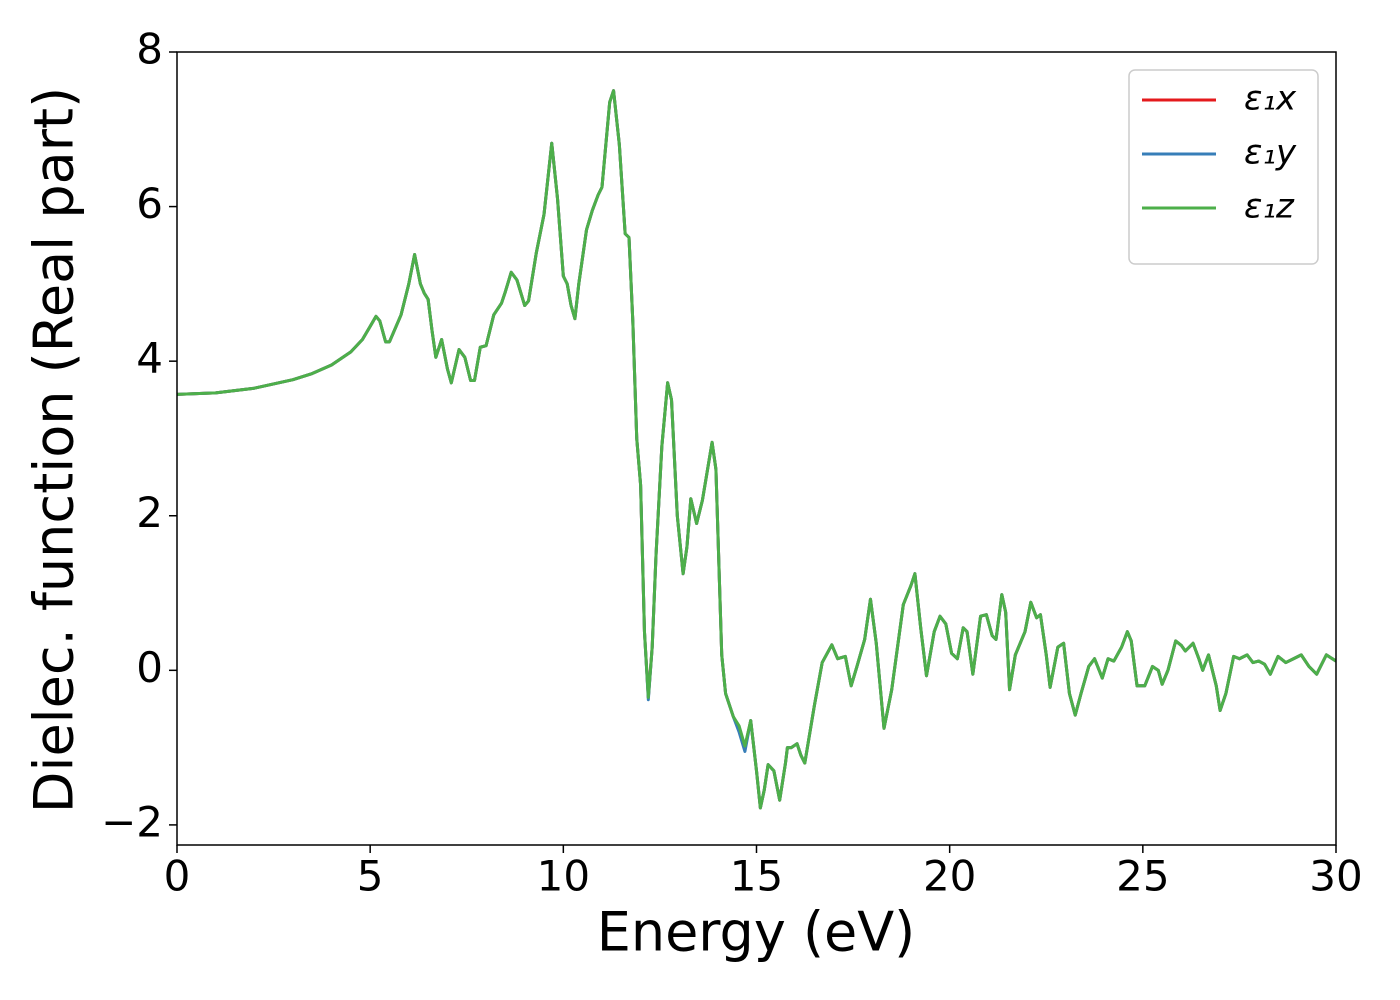  What do you see at coordinates (149, 49) in the screenshot?
I see `y-tick-label: 8` at bounding box center [149, 49].